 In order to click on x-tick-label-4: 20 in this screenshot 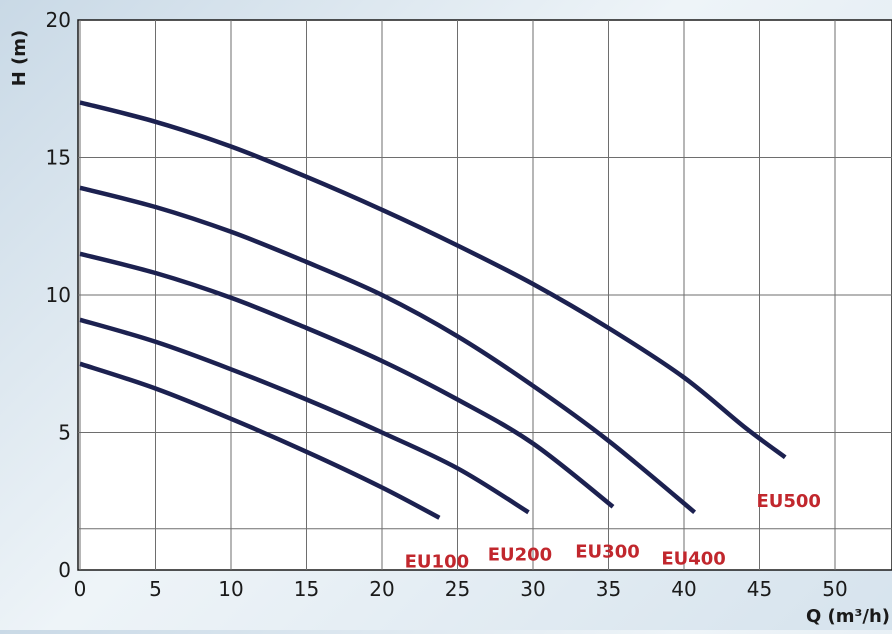, I will do `click(381, 589)`.